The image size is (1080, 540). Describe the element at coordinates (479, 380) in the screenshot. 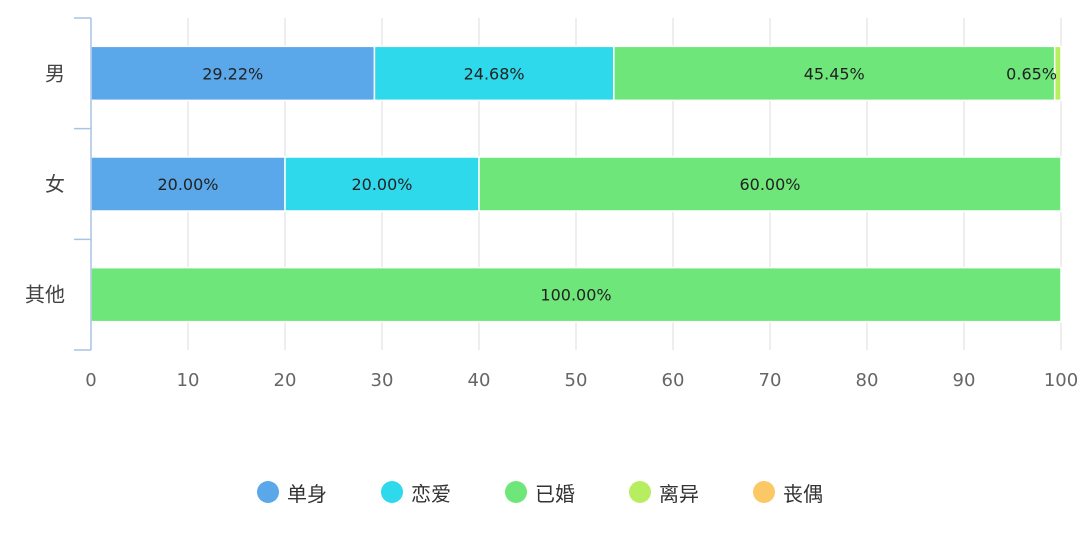

I see `x-tick-label: 40` at that location.